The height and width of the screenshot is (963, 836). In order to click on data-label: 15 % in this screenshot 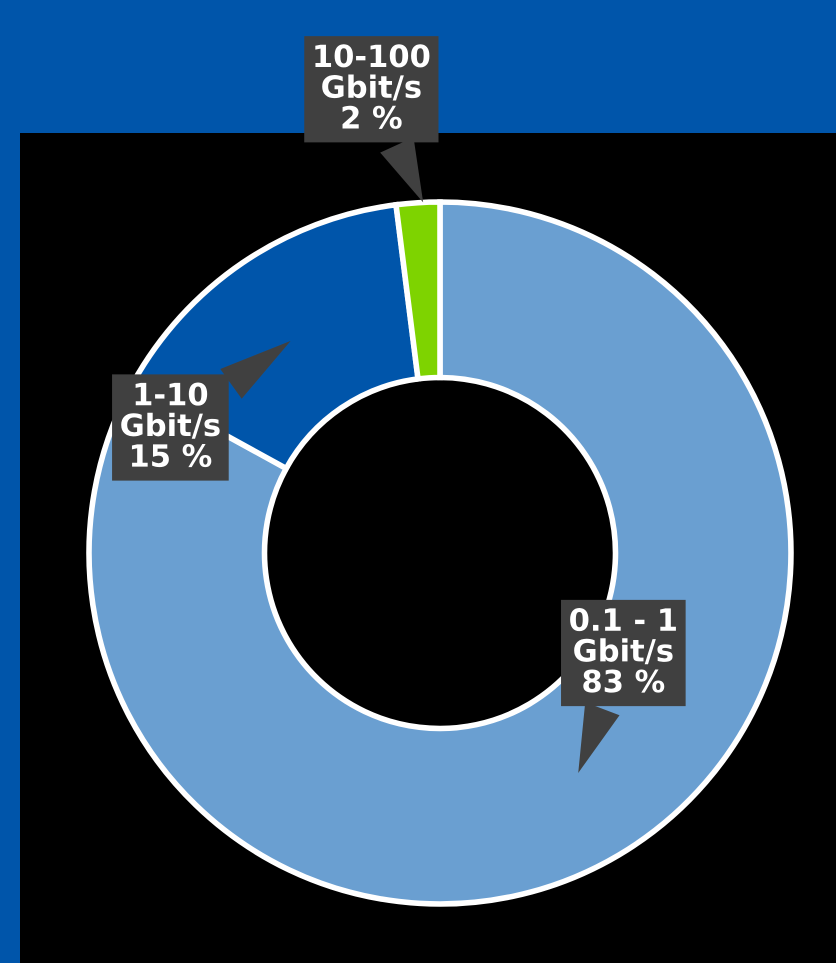, I will do `click(172, 456)`.